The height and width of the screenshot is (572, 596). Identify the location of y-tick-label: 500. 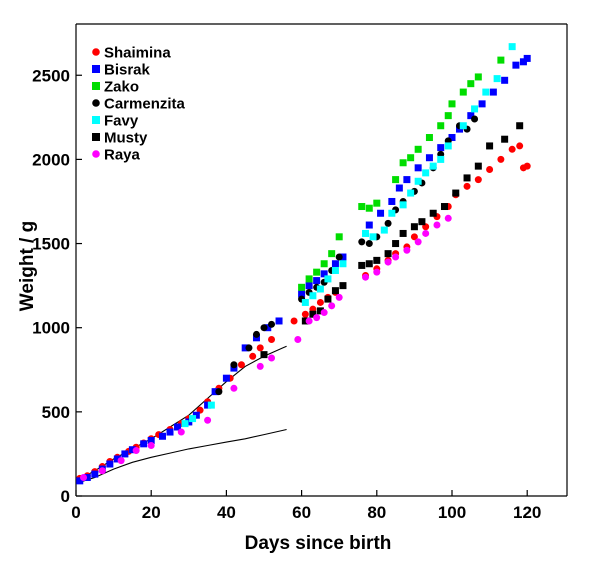
(56, 412).